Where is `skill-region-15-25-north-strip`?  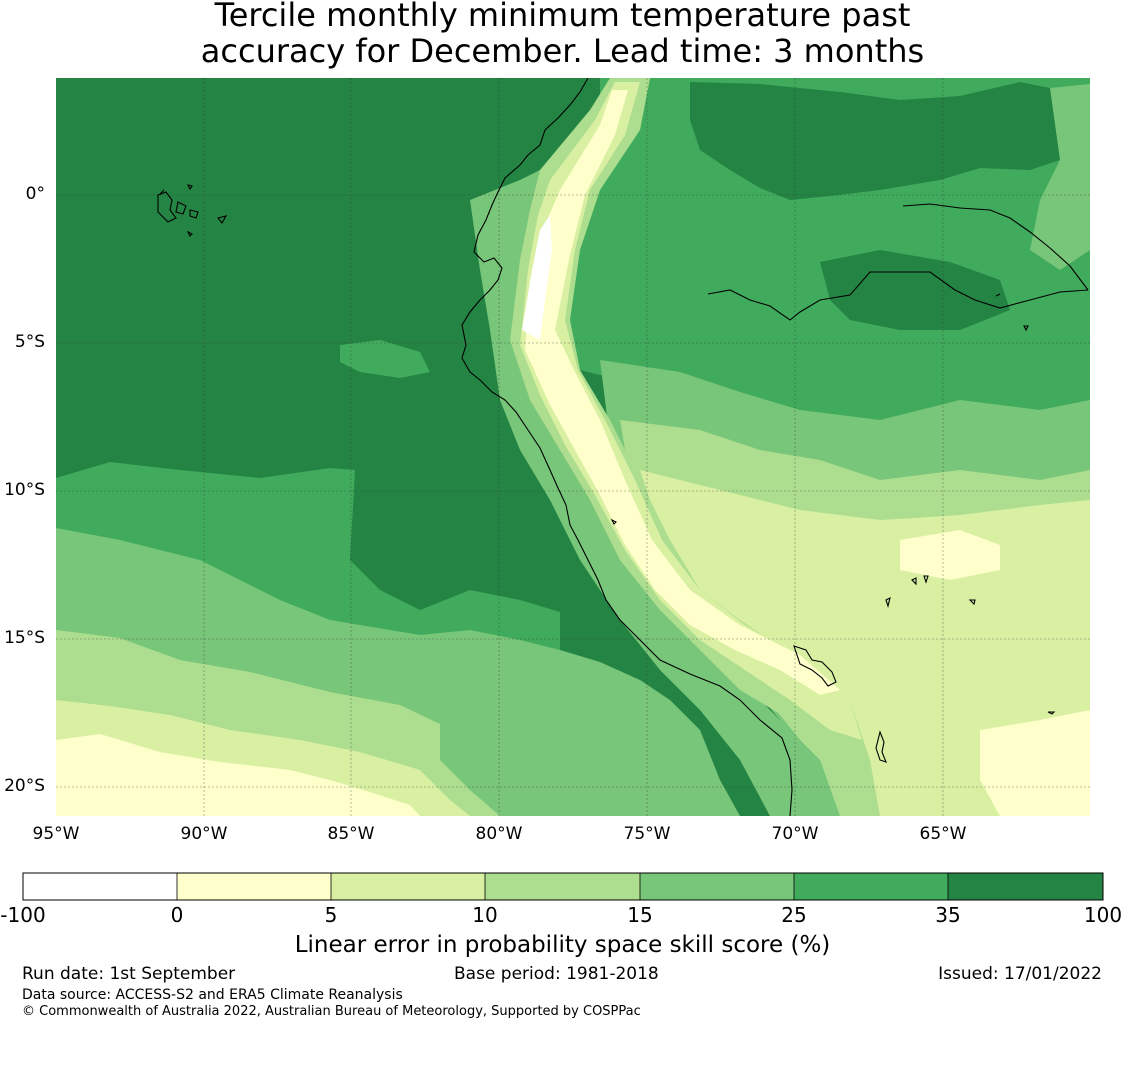 skill-region-15-25-north-strip is located at coordinates (1060, 177).